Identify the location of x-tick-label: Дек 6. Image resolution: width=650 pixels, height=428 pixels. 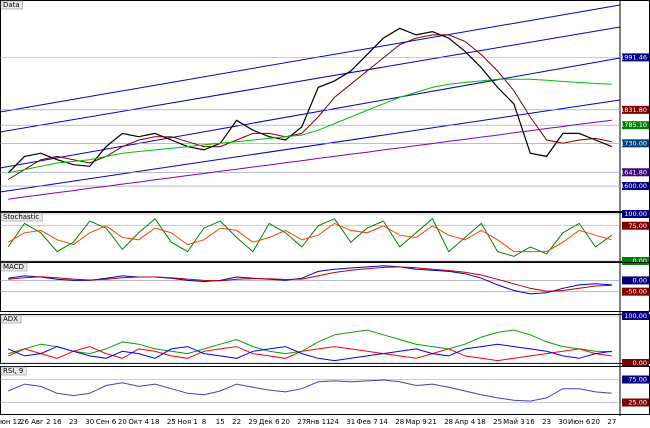
(269, 422).